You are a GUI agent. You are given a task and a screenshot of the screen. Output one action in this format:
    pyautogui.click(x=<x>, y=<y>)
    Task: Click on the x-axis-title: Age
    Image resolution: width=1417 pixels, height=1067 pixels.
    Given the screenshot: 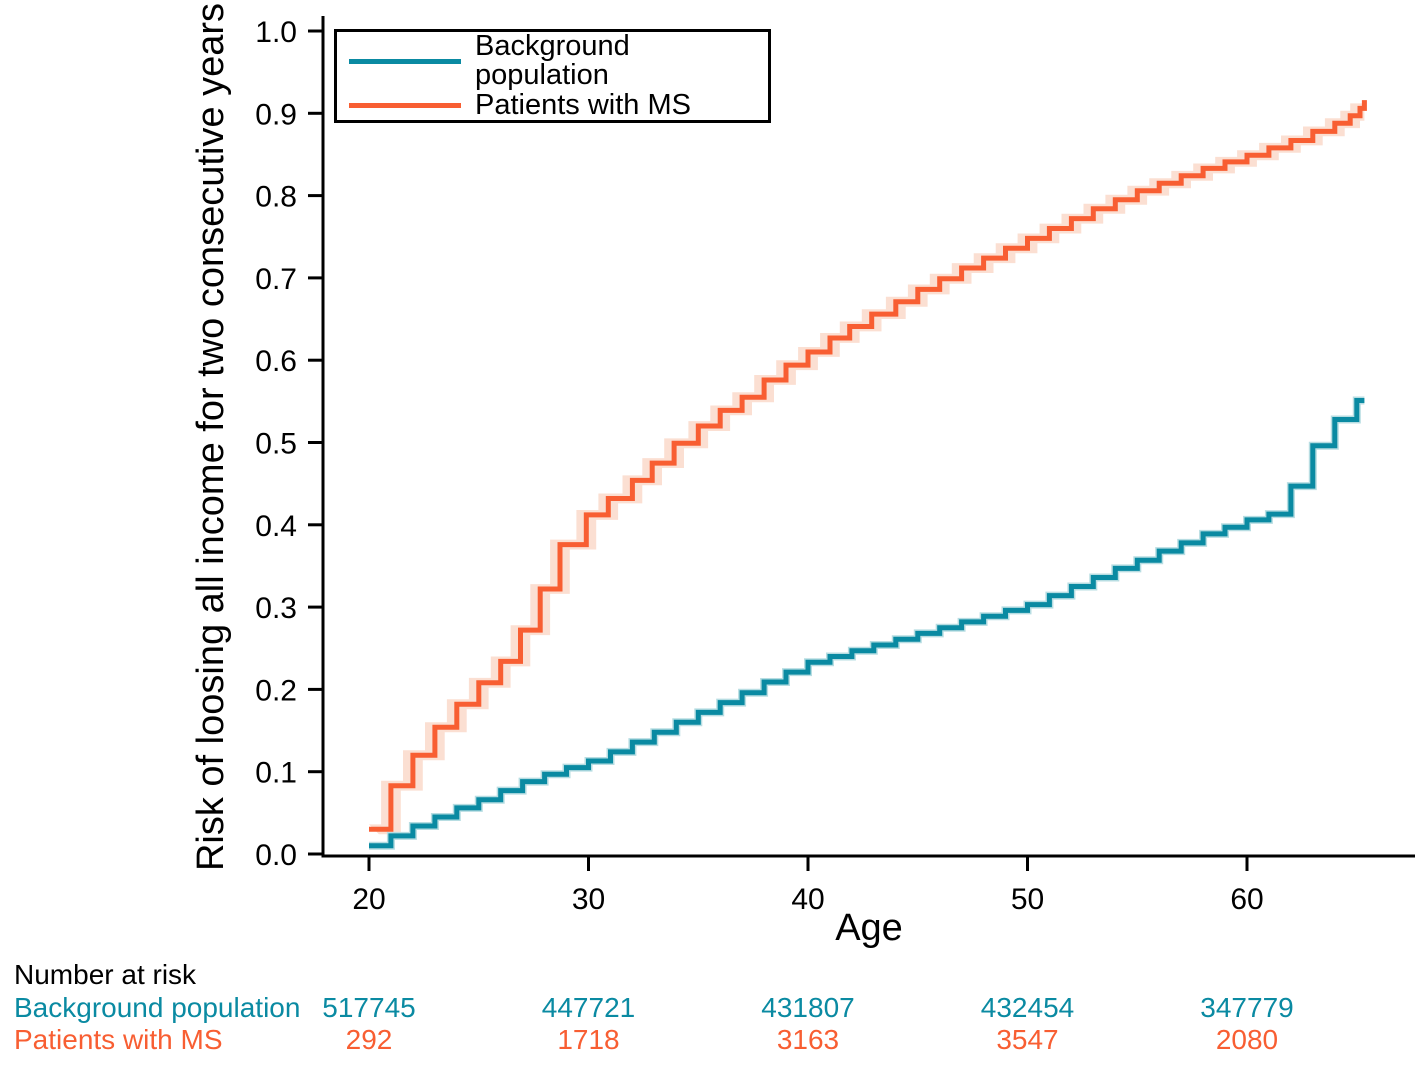 What is the action you would take?
    pyautogui.click(x=869, y=928)
    